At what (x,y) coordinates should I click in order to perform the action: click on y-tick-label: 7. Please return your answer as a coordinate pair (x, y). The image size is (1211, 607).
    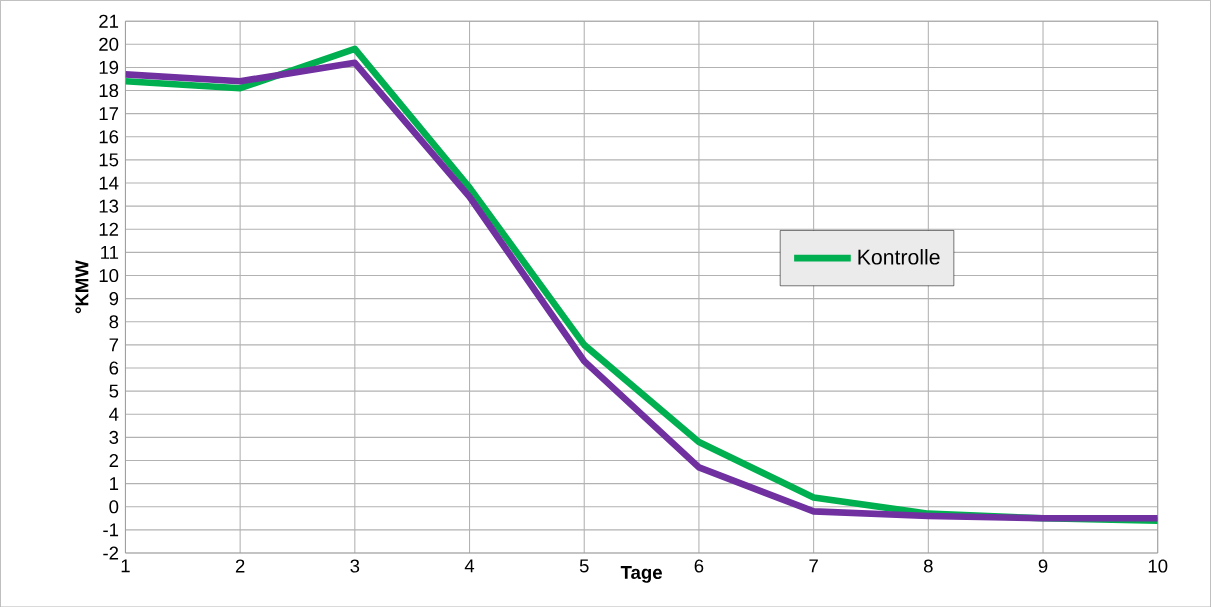
    Looking at the image, I should click on (114, 345).